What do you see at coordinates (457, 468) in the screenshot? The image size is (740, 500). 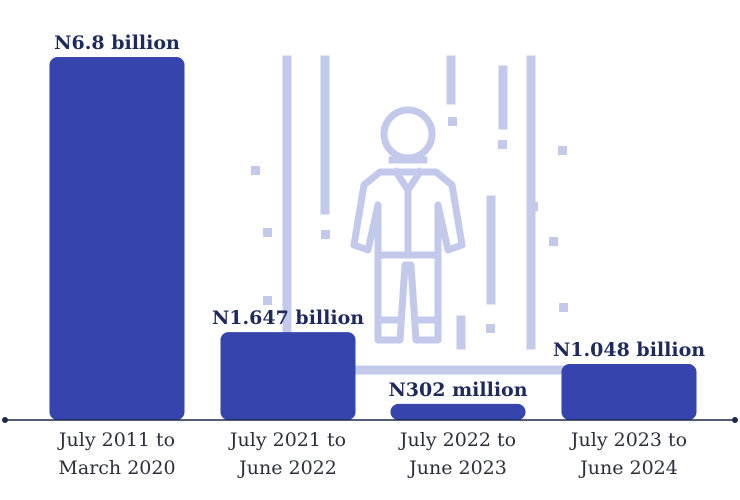 I see `x-tick-label: June 2023` at bounding box center [457, 468].